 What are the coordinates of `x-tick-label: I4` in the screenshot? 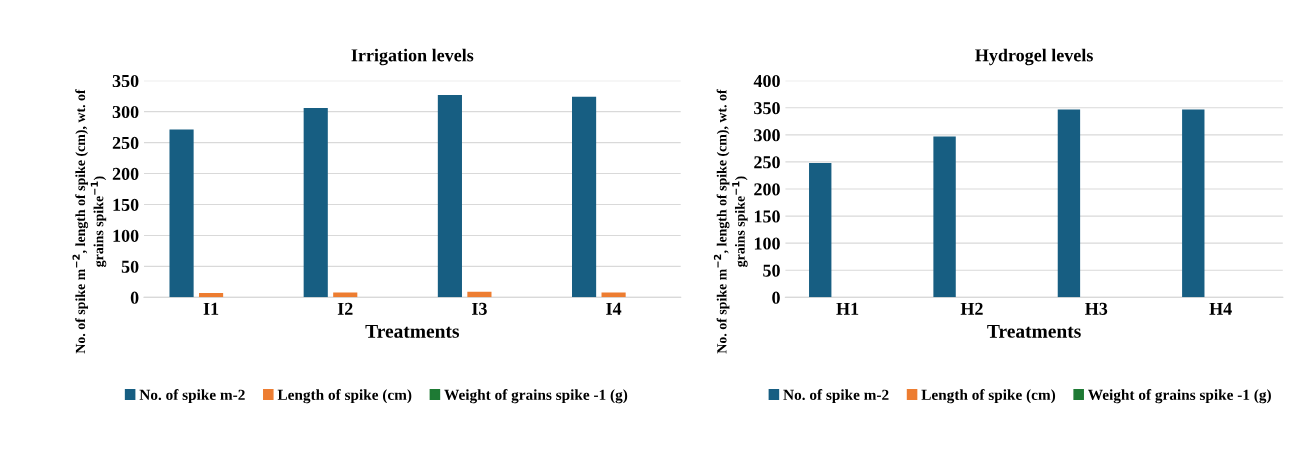 It's located at (614, 308).